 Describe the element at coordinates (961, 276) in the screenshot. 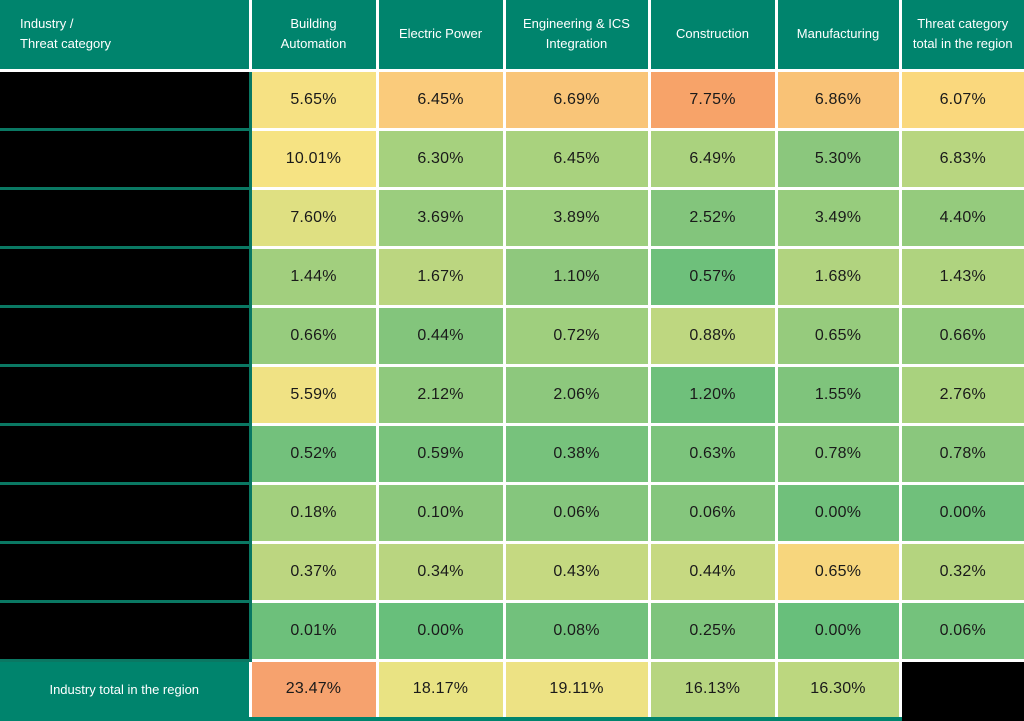

I see `value-cell: 1.43%` at that location.